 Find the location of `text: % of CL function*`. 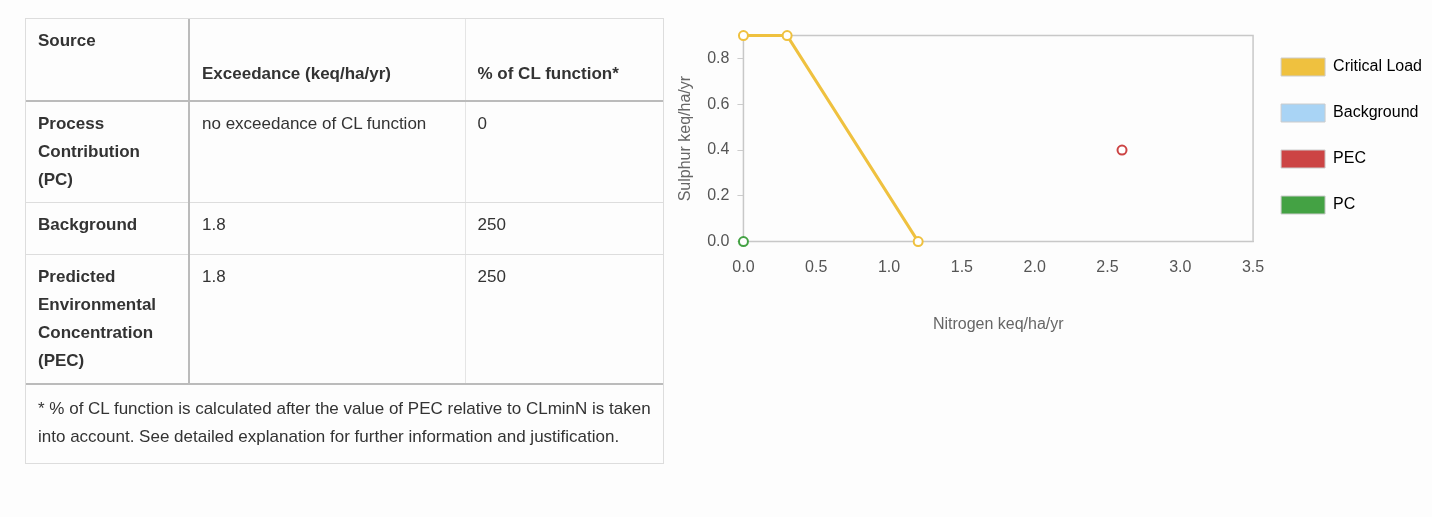

text: % of CL function* is located at coordinates (564, 60).